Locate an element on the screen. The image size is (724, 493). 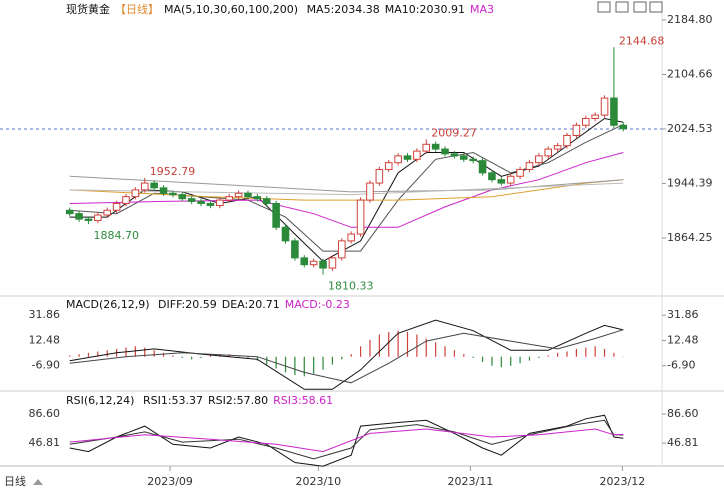
dropdown-icon is located at coordinates (38, 482).